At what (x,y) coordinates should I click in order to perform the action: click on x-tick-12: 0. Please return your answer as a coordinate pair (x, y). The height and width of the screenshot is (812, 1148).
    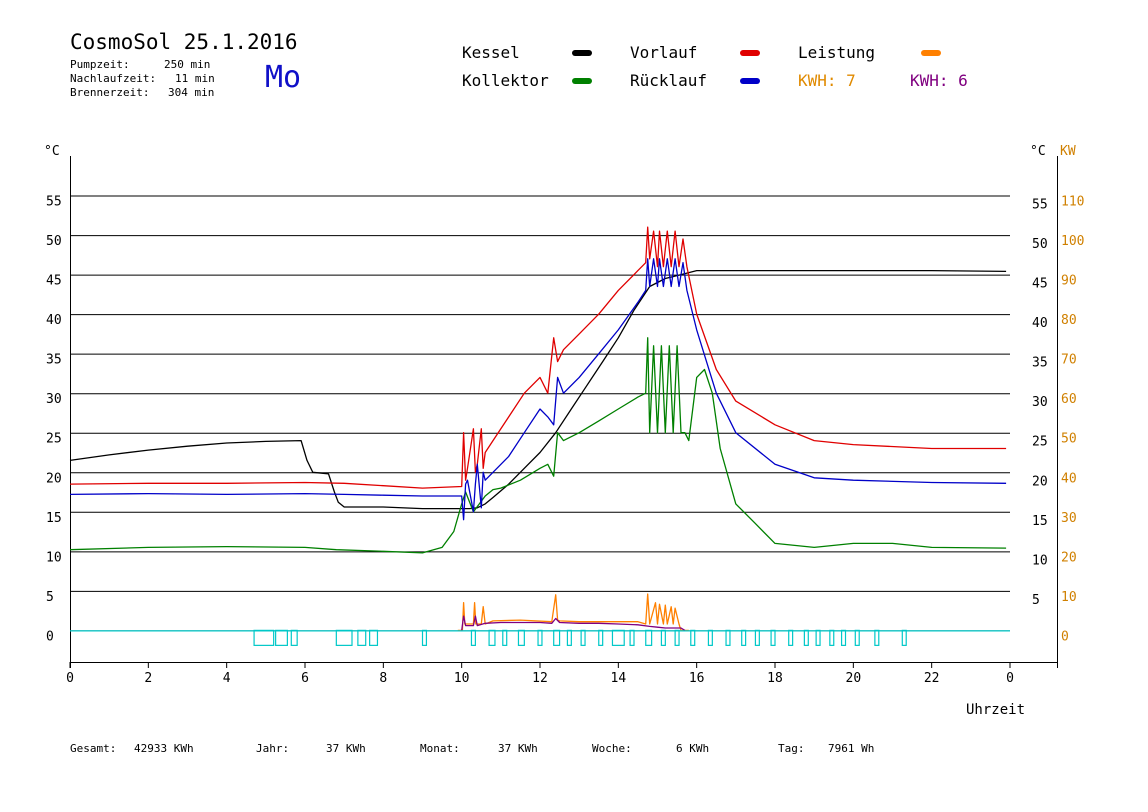
    Looking at the image, I should click on (1010, 678).